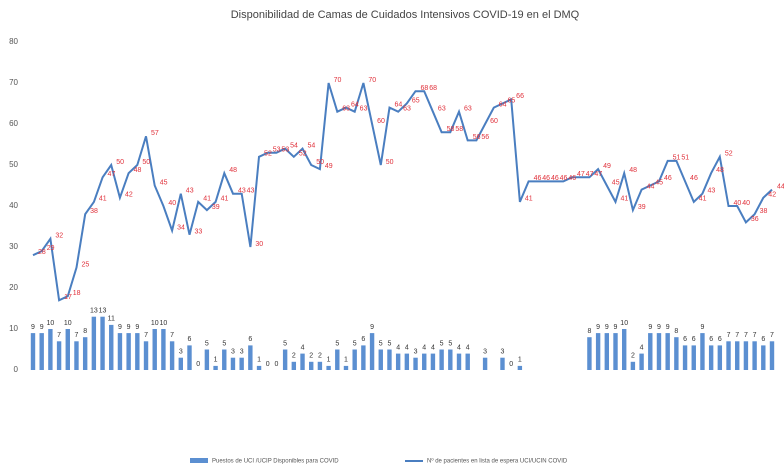 Image resolution: width=784 pixels, height=468 pixels. I want to click on line-value-label: 64, so click(398, 104).